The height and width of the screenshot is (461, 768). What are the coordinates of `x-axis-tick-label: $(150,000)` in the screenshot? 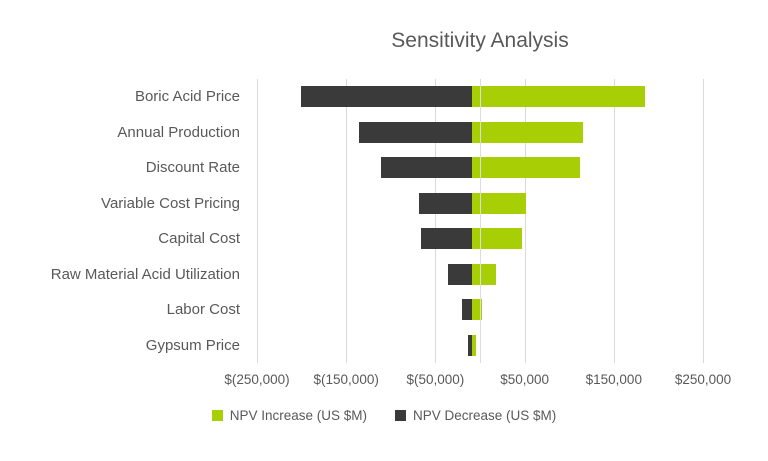 It's located at (346, 379).